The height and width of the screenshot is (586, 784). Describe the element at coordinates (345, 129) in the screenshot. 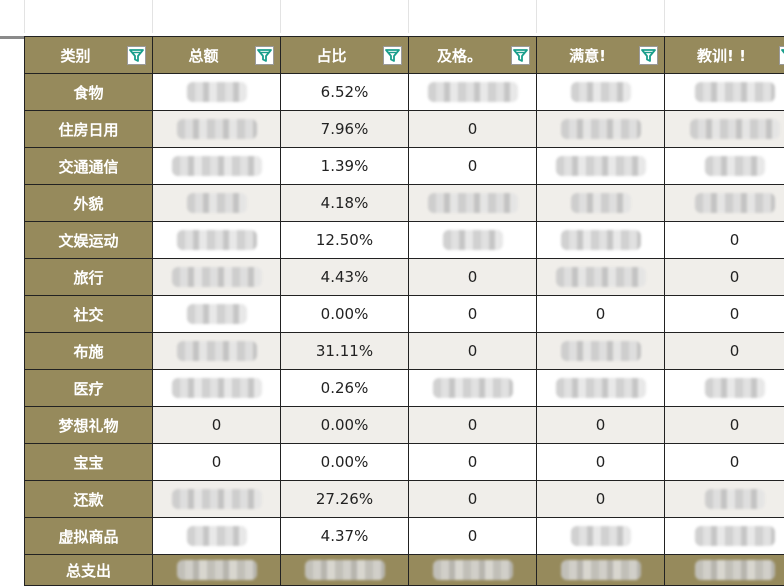

I see `value-cell: 7.96%` at that location.